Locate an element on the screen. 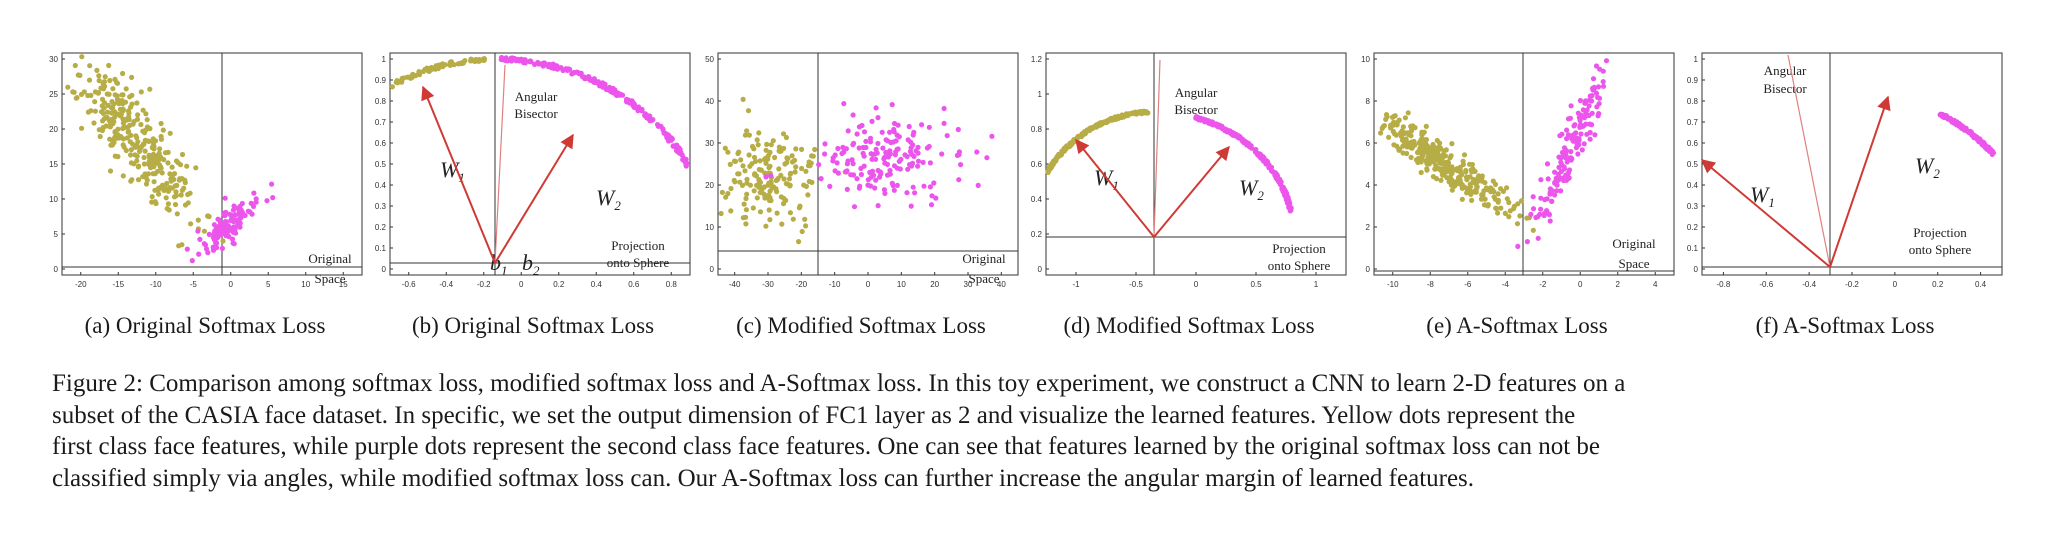 The image size is (2048, 554). annotation-text: Bisector is located at coordinates (1196, 109).